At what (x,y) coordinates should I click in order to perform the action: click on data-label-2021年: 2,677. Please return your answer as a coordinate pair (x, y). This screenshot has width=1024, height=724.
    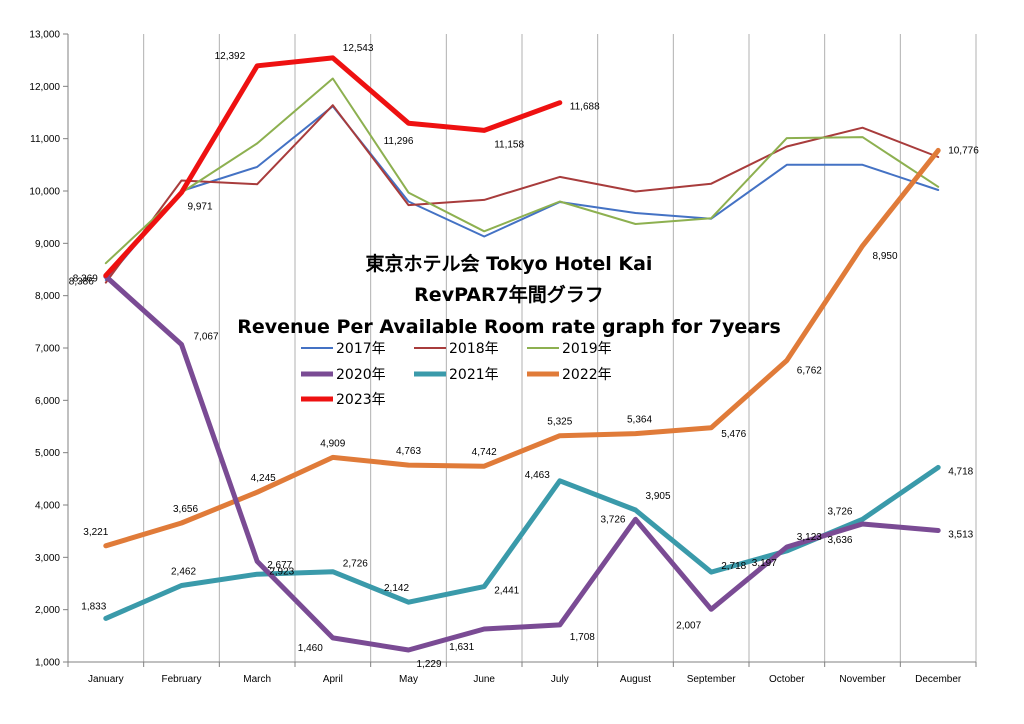
    Looking at the image, I should click on (279, 565).